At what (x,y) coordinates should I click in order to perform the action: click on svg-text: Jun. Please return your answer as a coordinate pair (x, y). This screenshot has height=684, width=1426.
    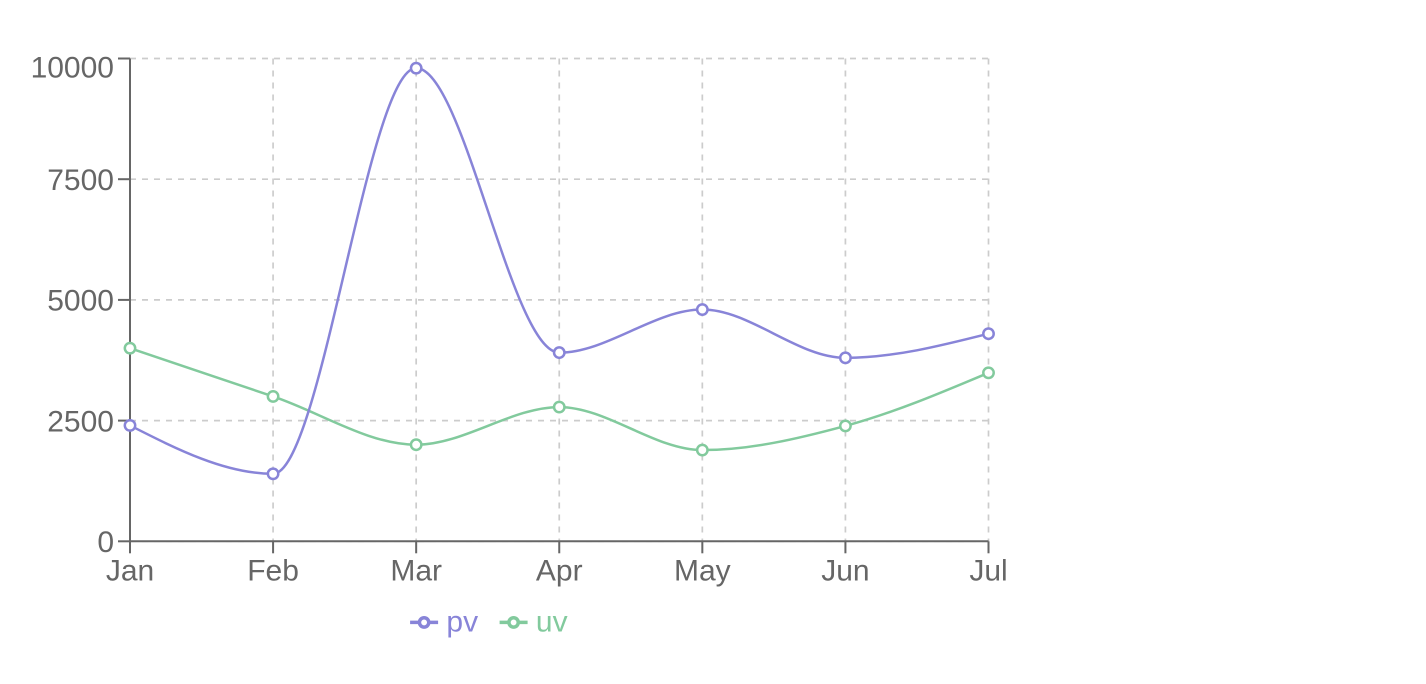
    Looking at the image, I should click on (845, 571).